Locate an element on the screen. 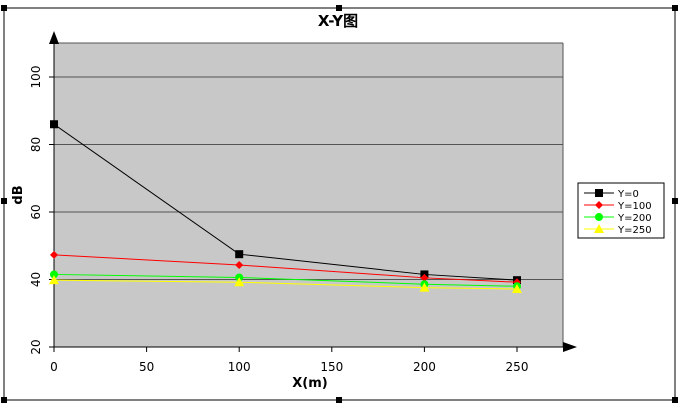 This screenshot has height=409, width=680. y-tick-label: 40 is located at coordinates (36, 279).